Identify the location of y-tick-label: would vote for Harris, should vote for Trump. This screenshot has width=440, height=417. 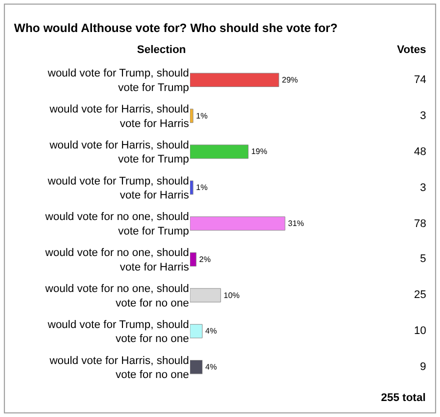
(118, 152).